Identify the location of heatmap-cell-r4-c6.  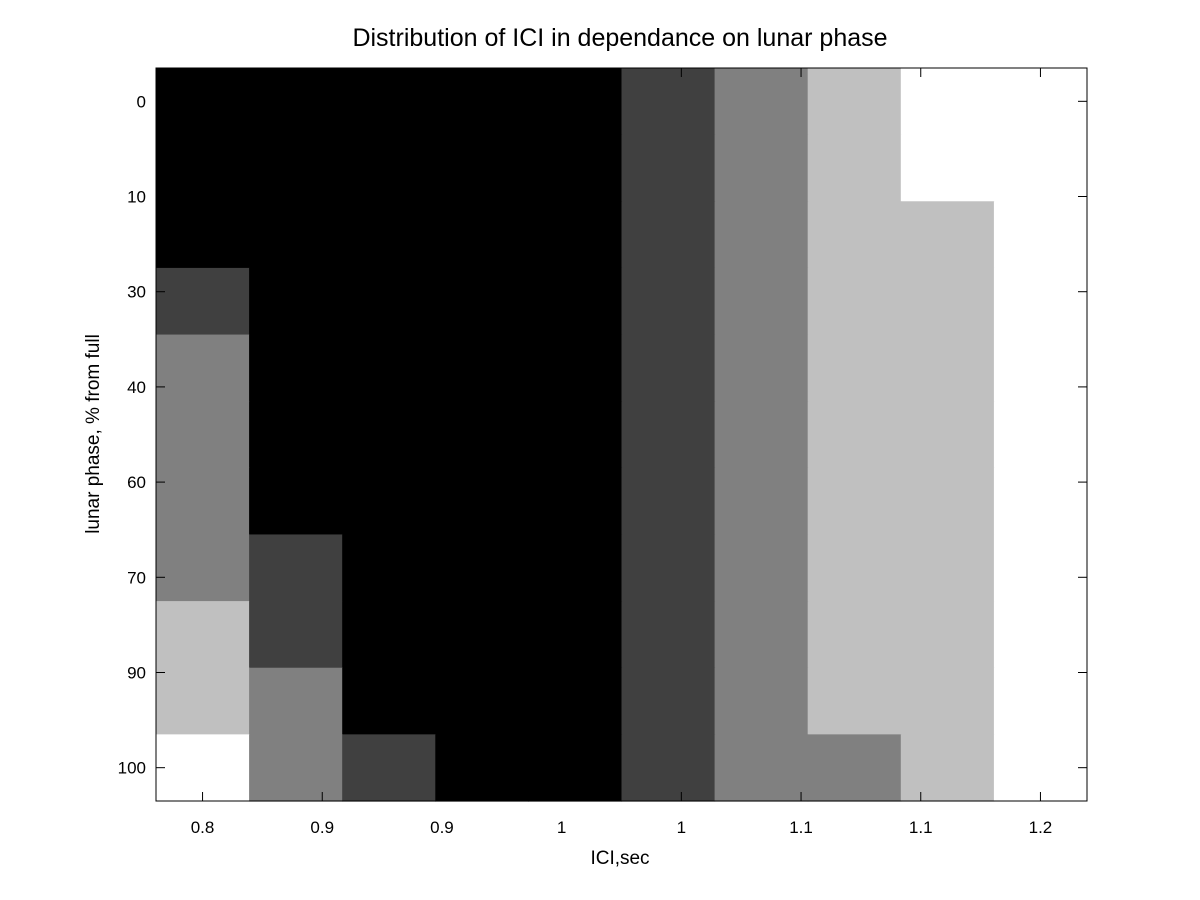
(761, 368).